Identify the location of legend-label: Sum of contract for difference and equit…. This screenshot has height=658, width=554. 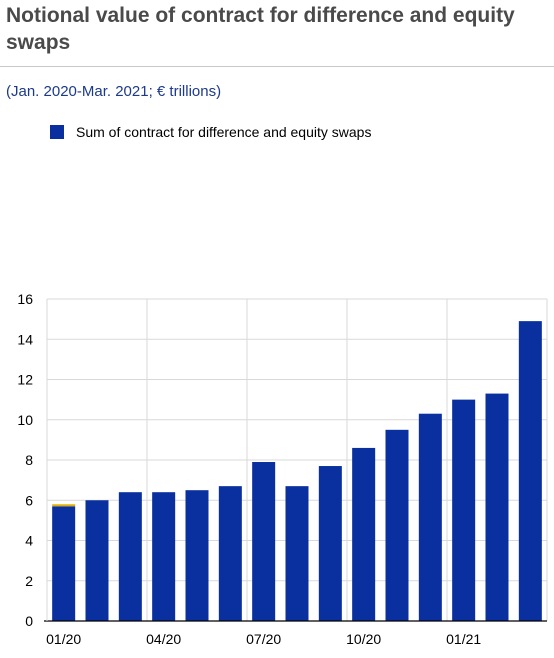
(224, 132).